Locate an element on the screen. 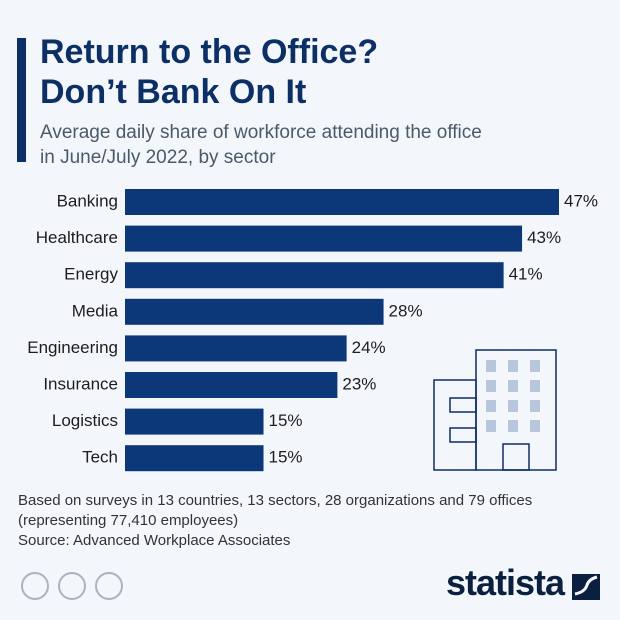 This screenshot has height=620, width=620. license-icons is located at coordinates (72, 586).